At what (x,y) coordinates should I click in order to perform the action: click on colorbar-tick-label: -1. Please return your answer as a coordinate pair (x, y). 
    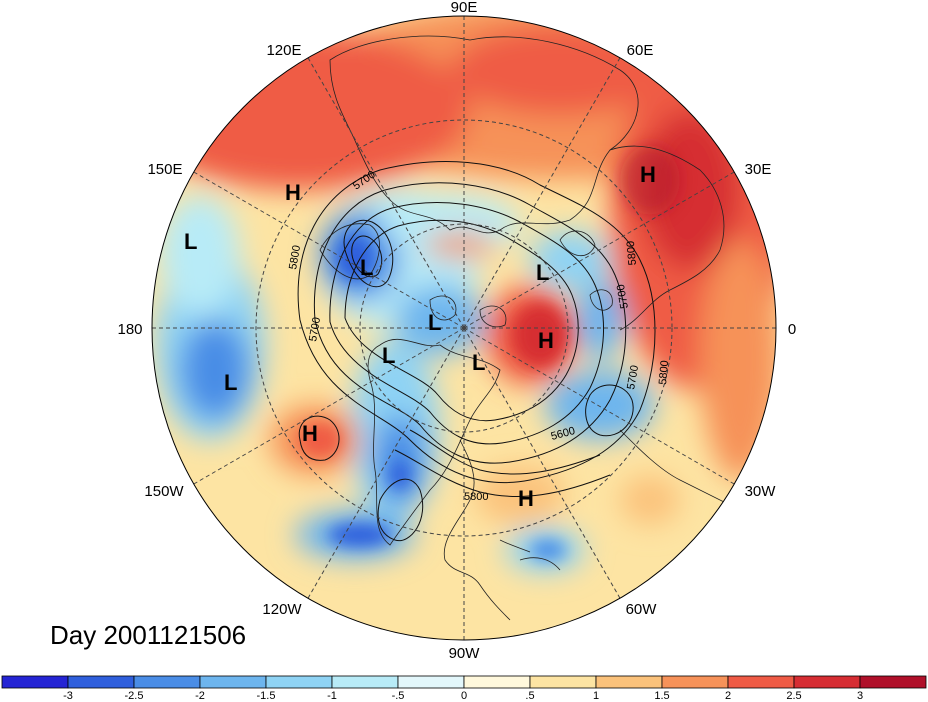
    Looking at the image, I should click on (332, 696).